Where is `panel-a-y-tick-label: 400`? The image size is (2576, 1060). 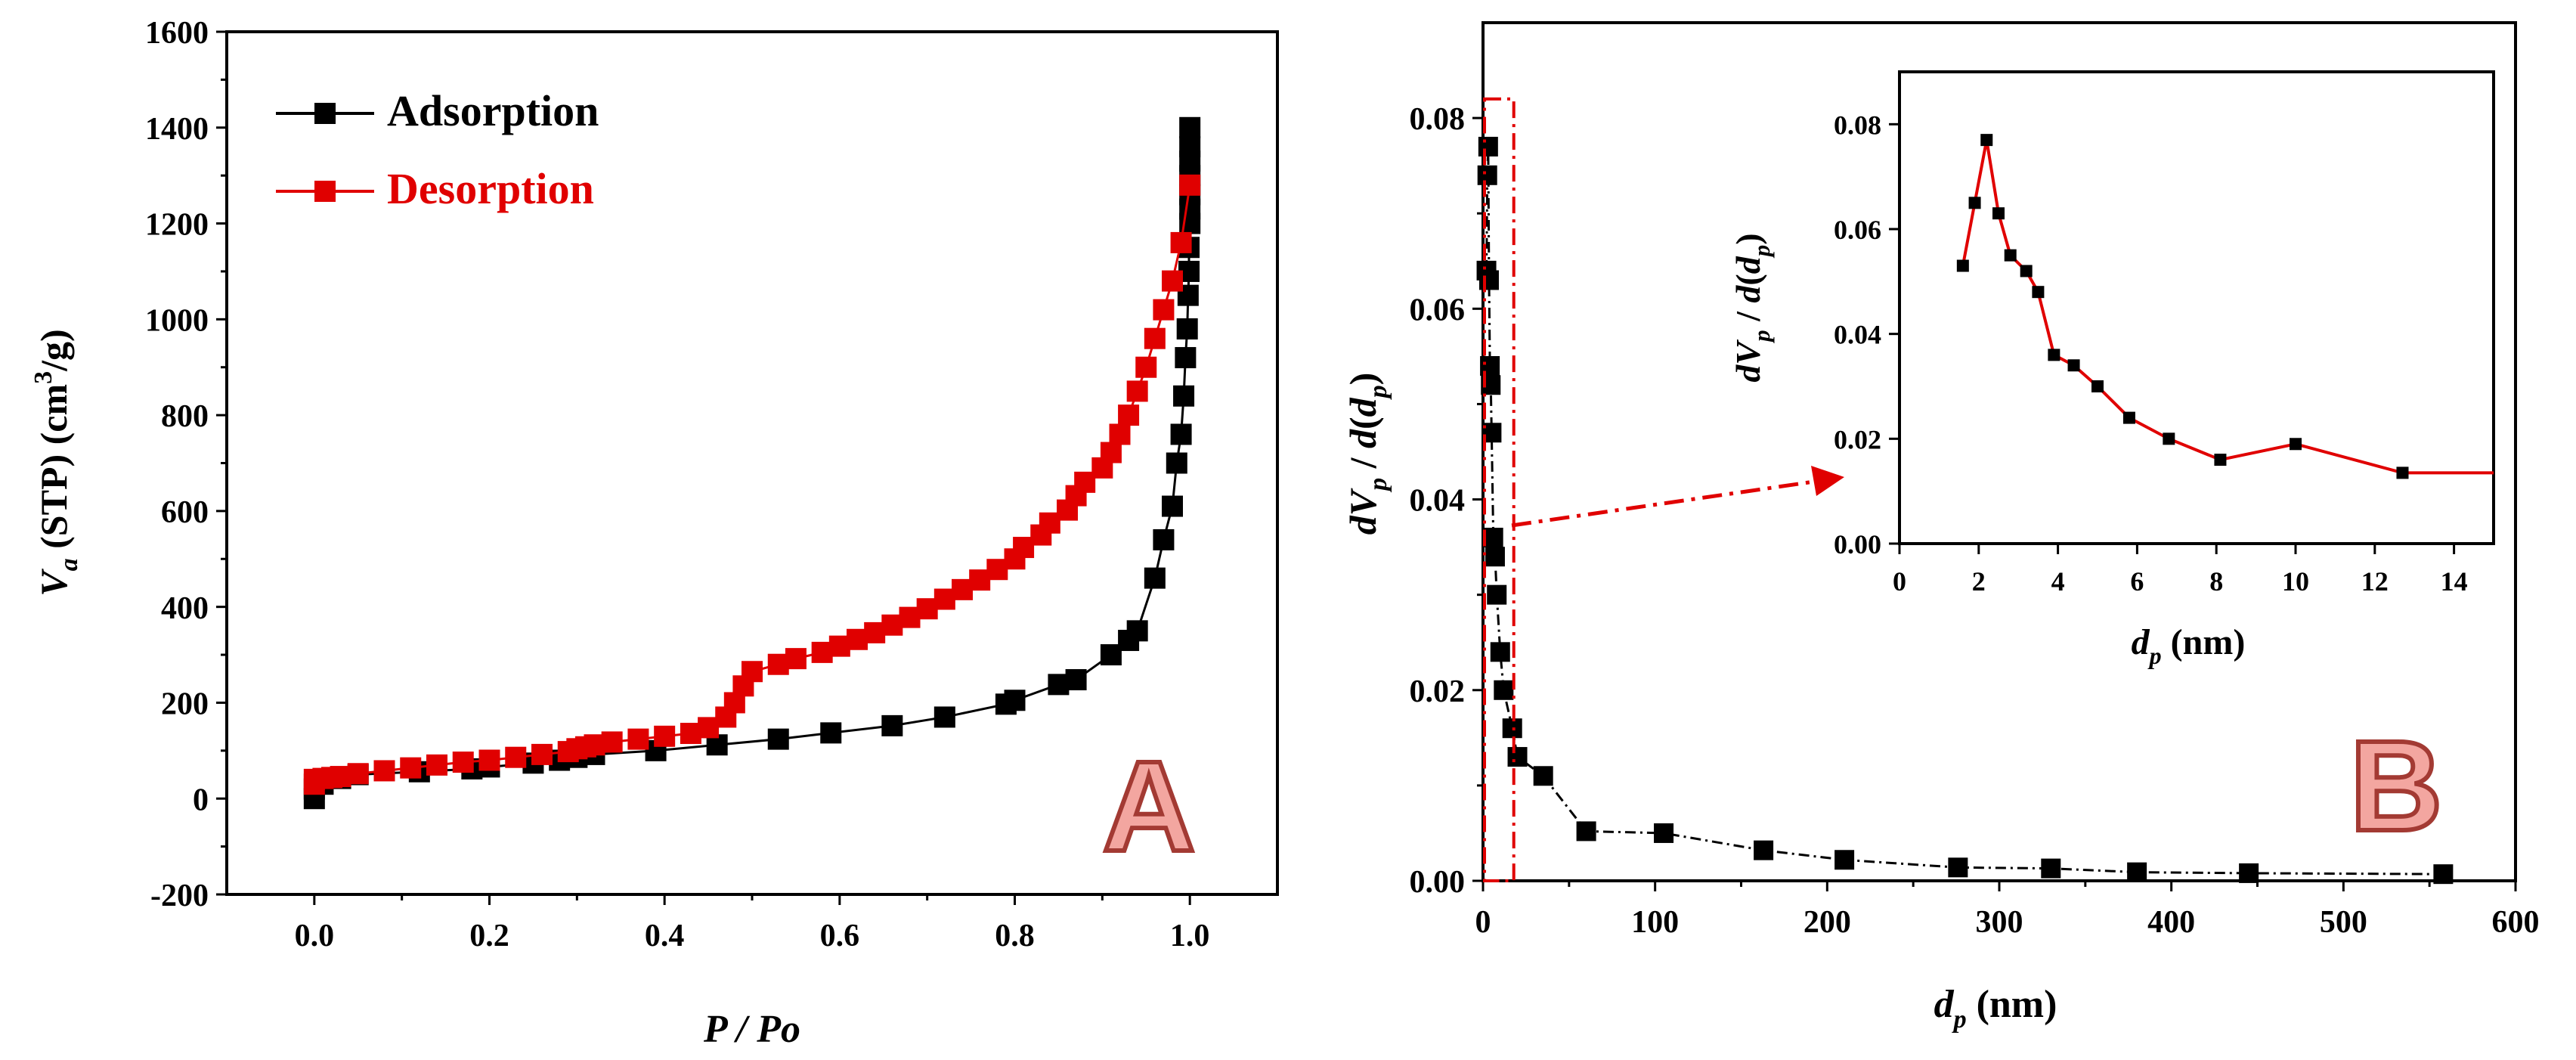 panel-a-y-tick-label: 400 is located at coordinates (185, 608).